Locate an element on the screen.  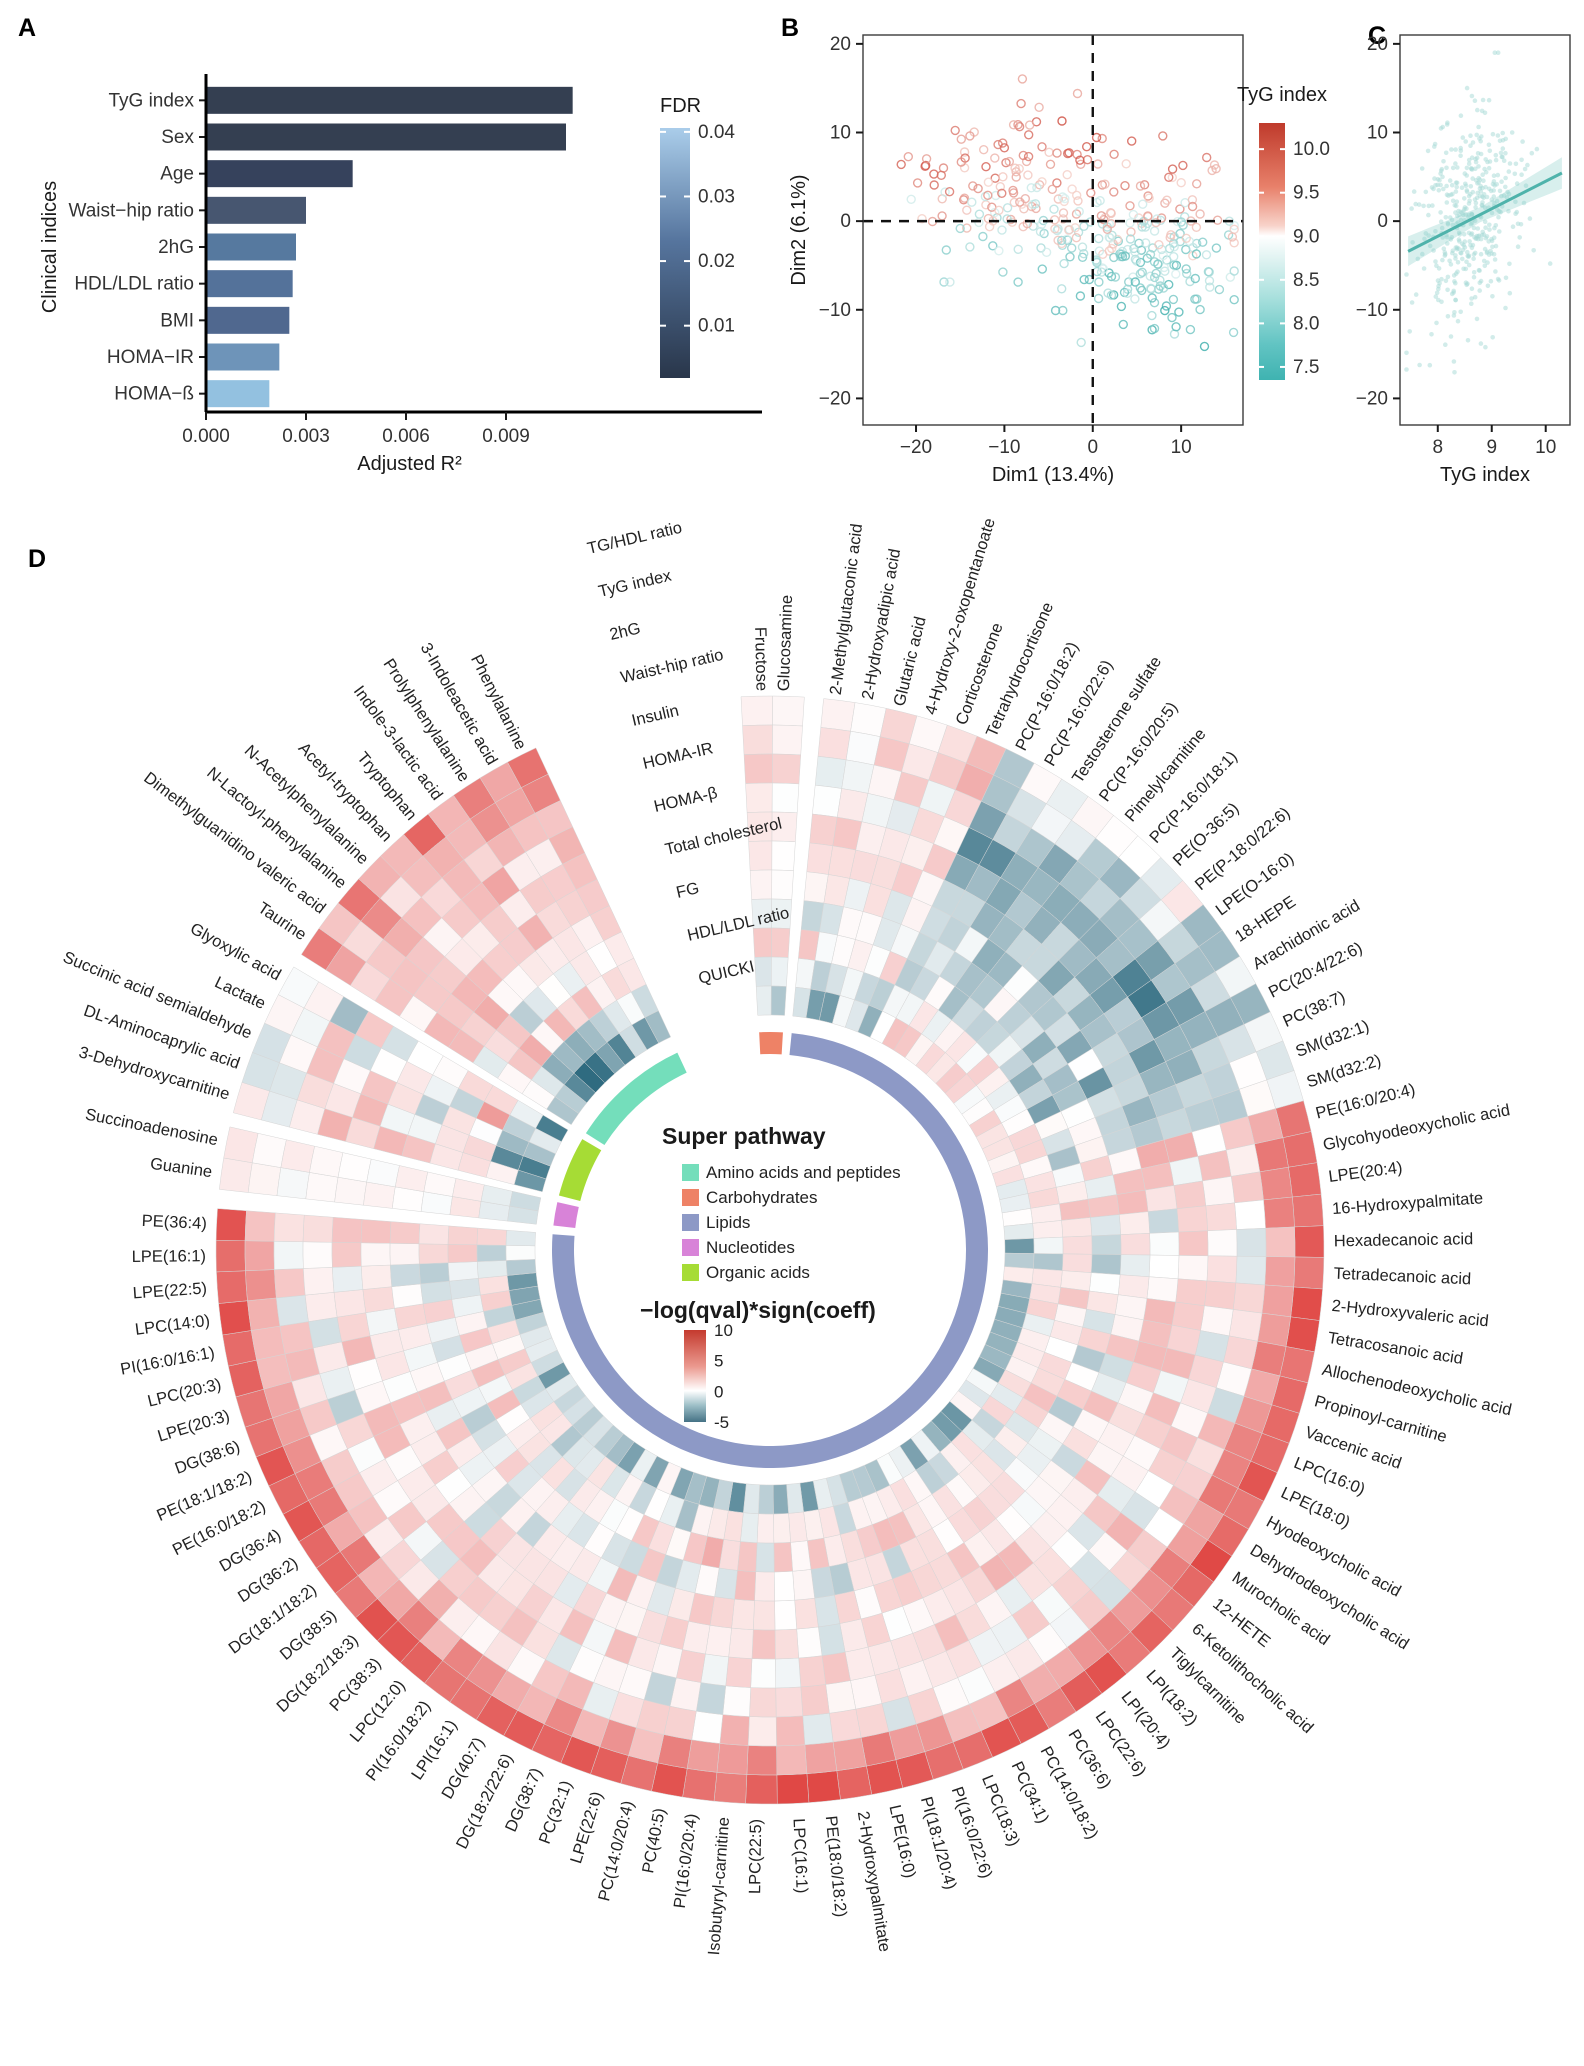
fdr-tick-label: 0.02 is located at coordinates (716, 261).